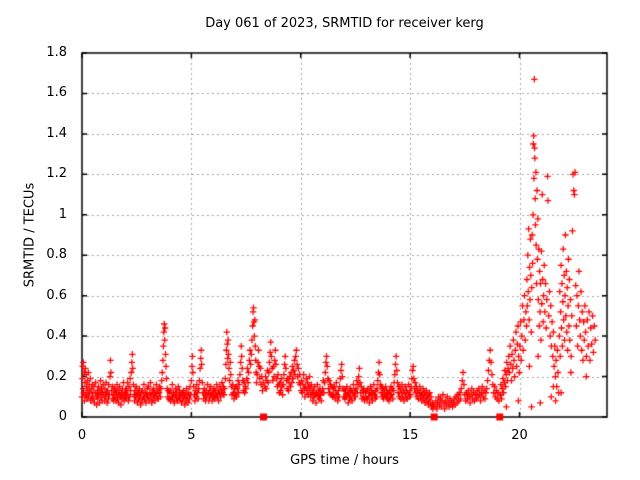  Describe the element at coordinates (56, 295) in the screenshot. I see `y-tick-label: 0.6` at that location.